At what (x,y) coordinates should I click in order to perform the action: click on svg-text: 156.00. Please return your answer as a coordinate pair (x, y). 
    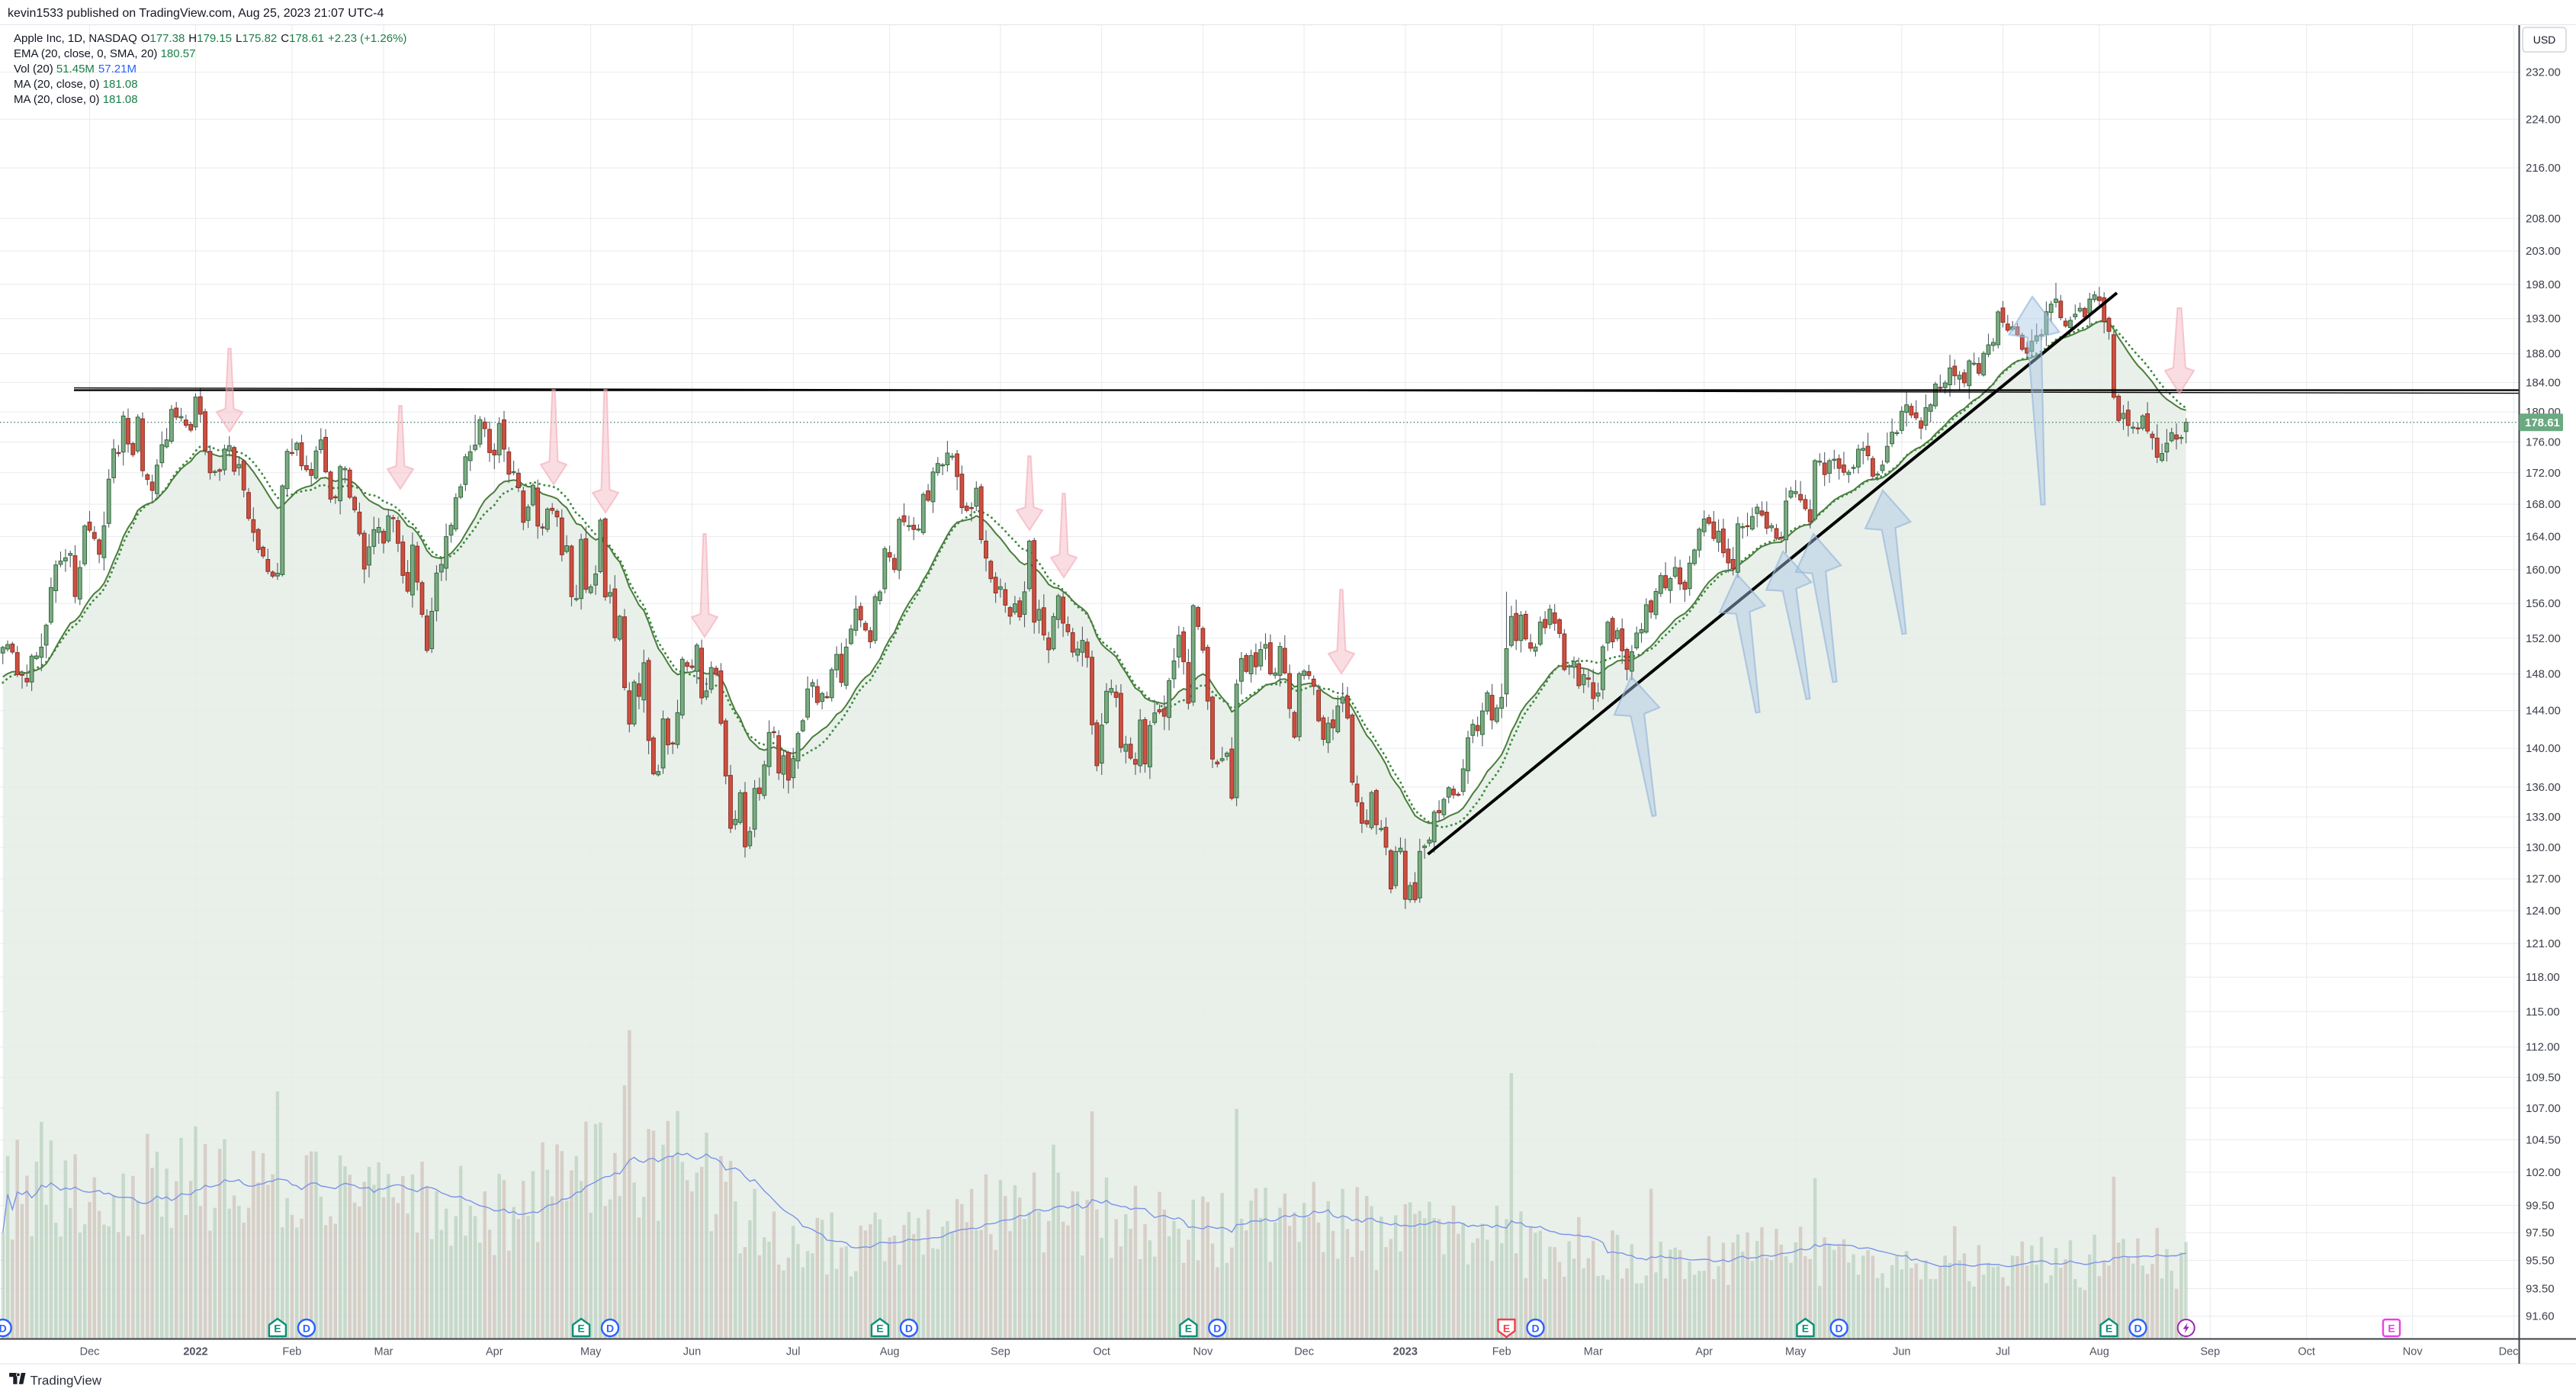
    Looking at the image, I should click on (2543, 603).